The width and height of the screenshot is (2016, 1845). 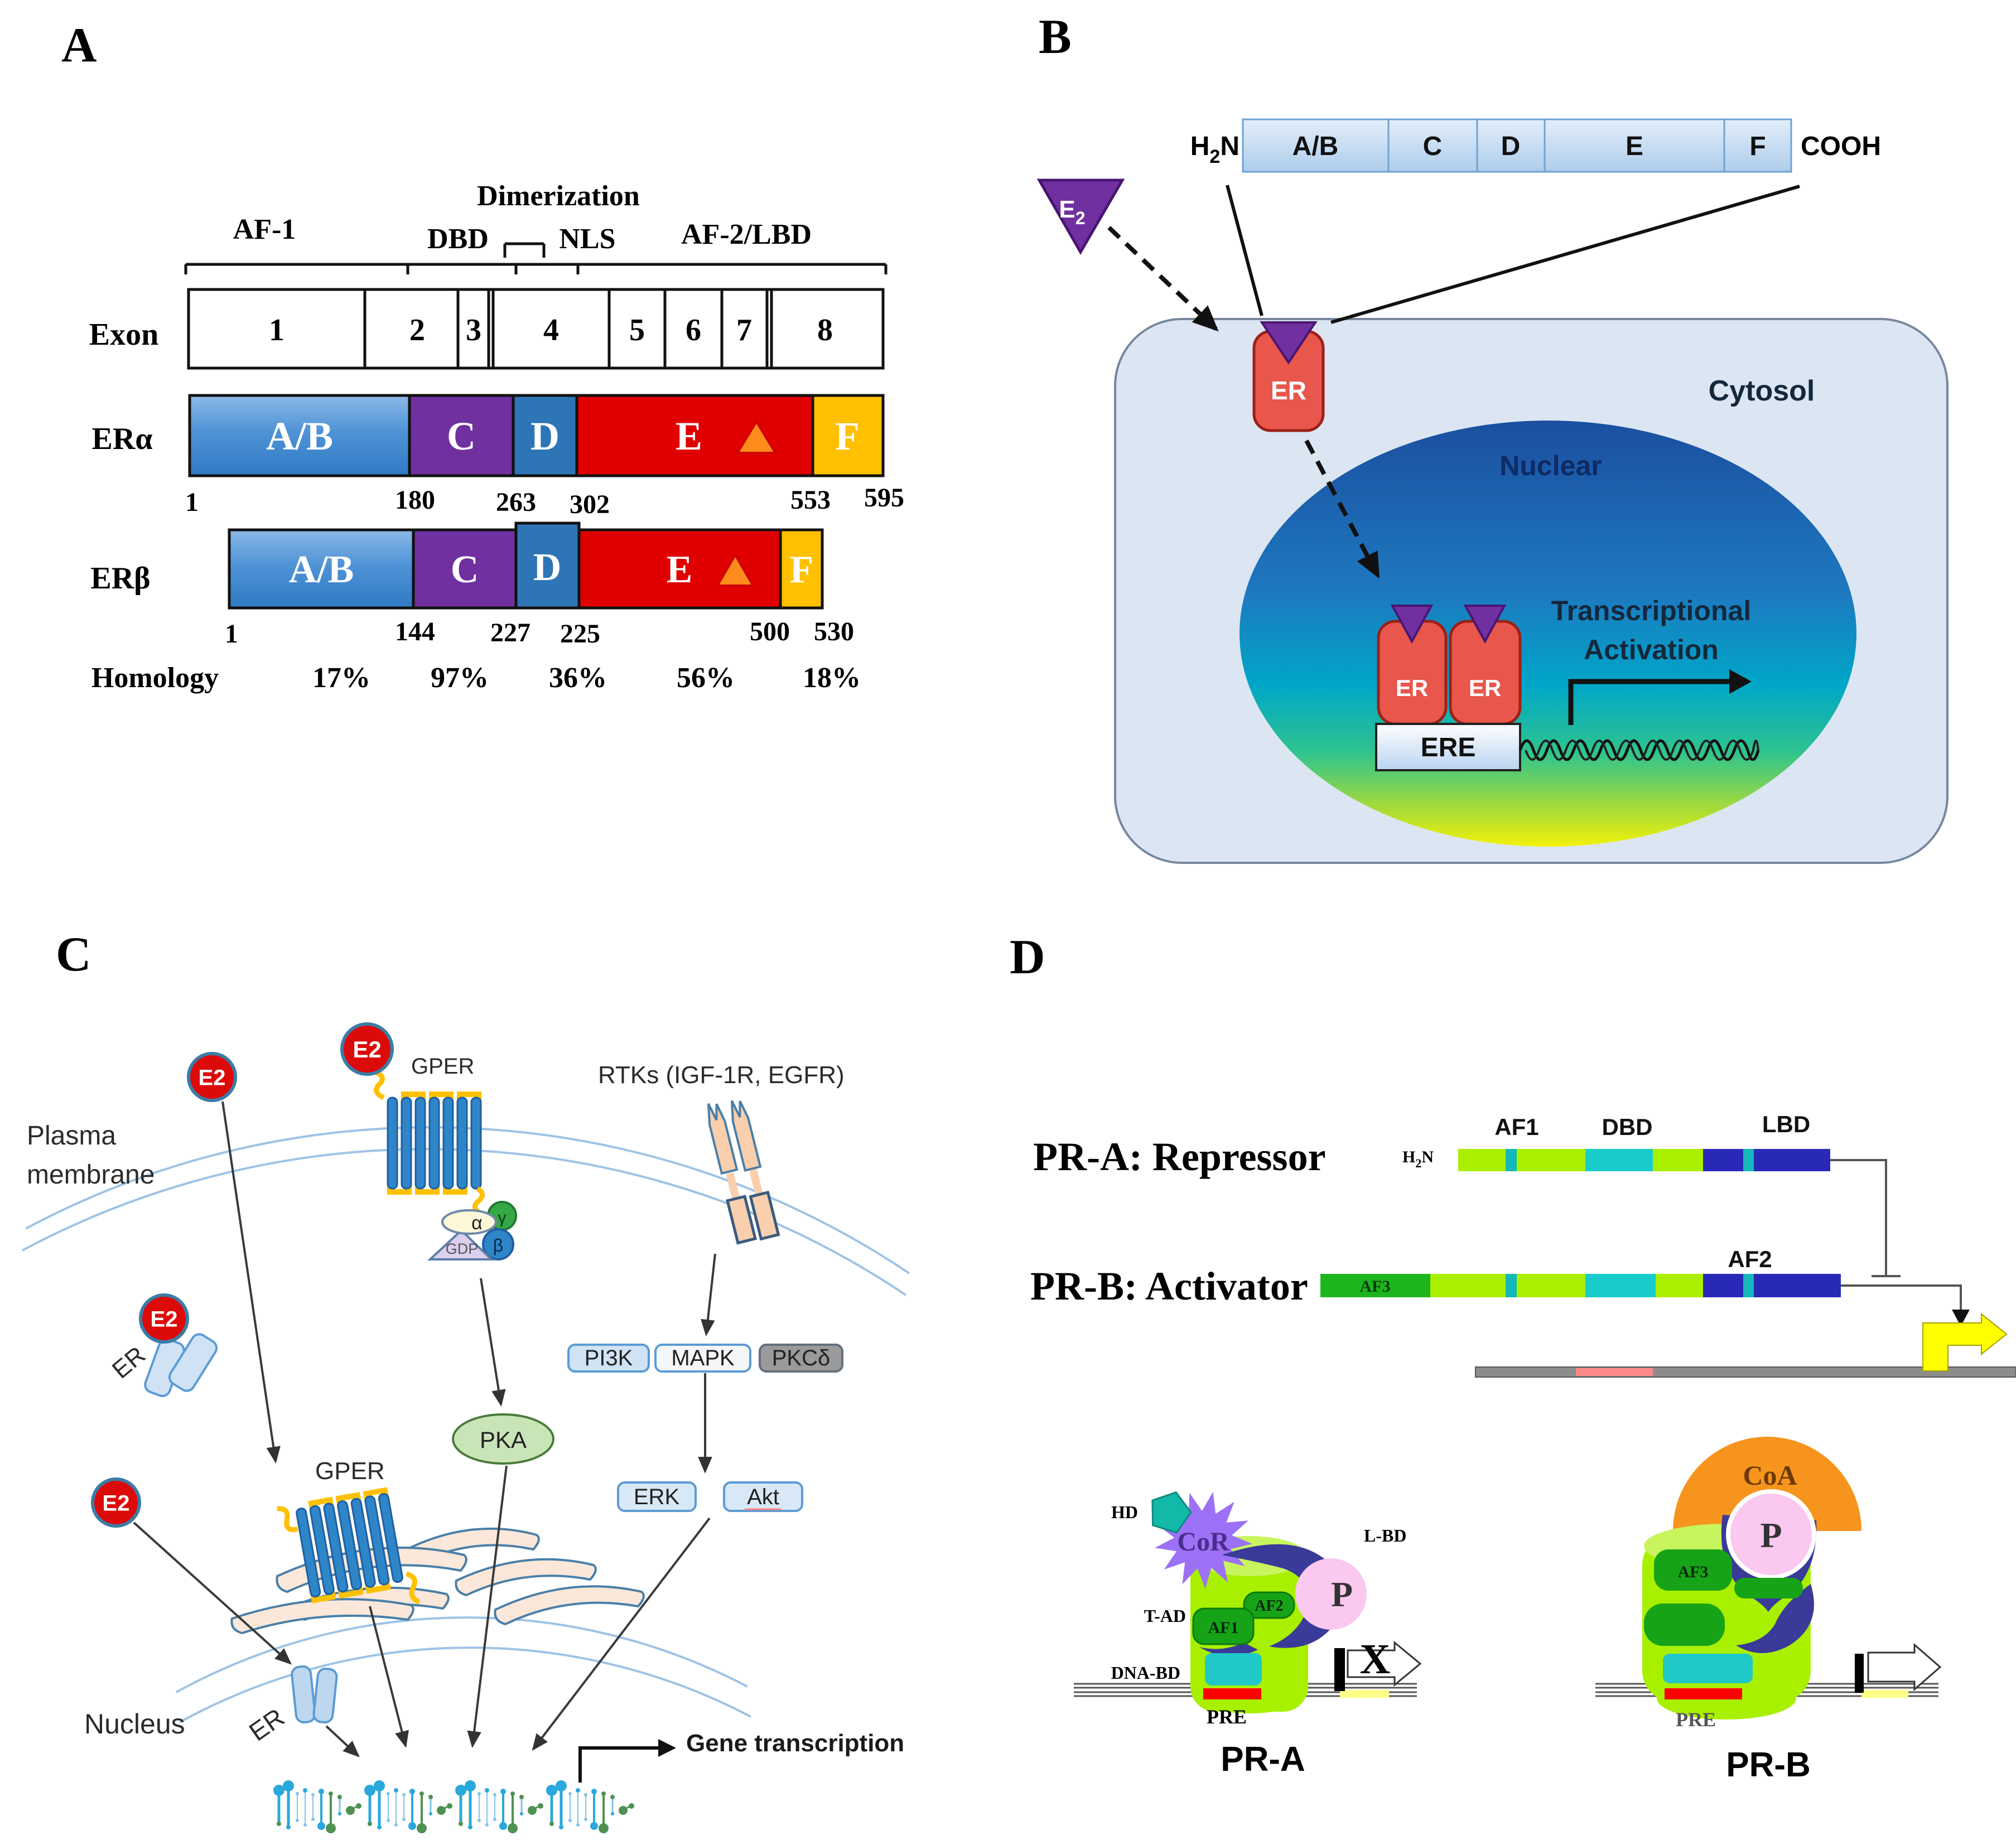 What do you see at coordinates (657, 1497) in the screenshot?
I see `svg-text: ERK` at bounding box center [657, 1497].